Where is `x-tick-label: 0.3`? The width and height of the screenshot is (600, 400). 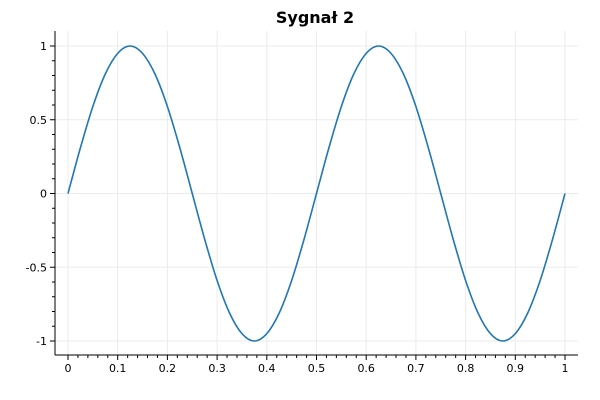 x-tick-label: 0.3 is located at coordinates (217, 368).